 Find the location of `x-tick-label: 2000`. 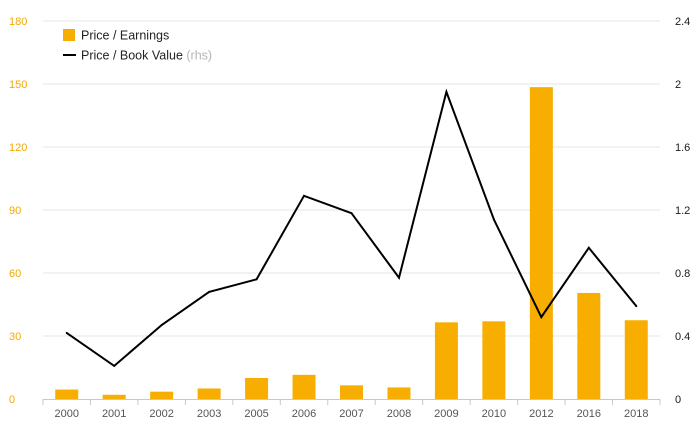

x-tick-label: 2000 is located at coordinates (66, 414).